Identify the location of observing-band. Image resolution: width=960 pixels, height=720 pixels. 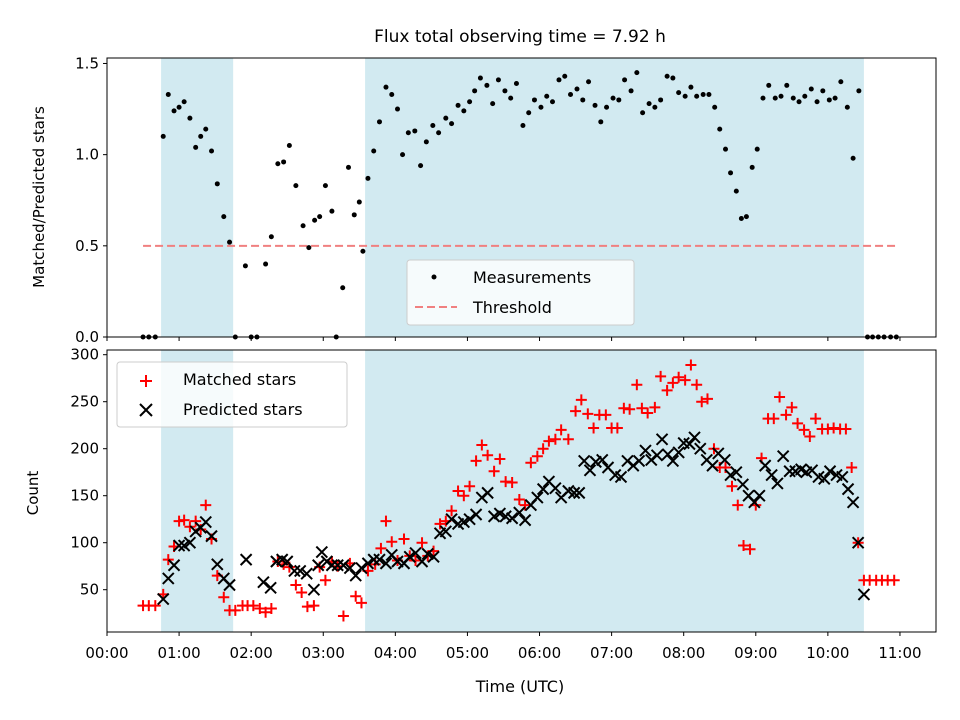
(197, 197).